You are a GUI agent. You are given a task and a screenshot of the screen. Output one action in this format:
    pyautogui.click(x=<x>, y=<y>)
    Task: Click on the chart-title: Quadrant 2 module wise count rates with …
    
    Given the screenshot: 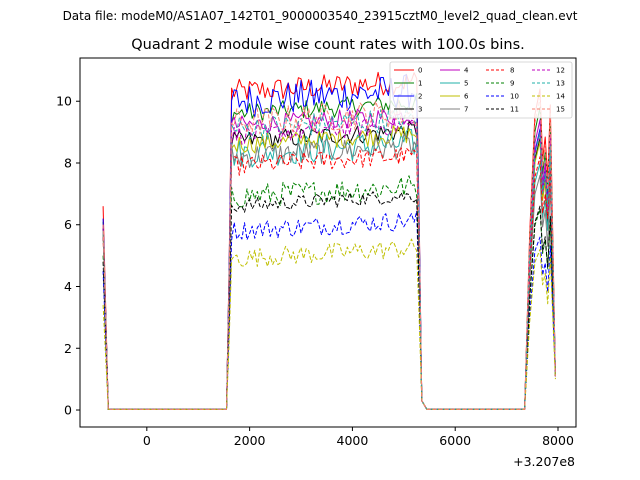 What is the action you would take?
    pyautogui.click(x=328, y=45)
    